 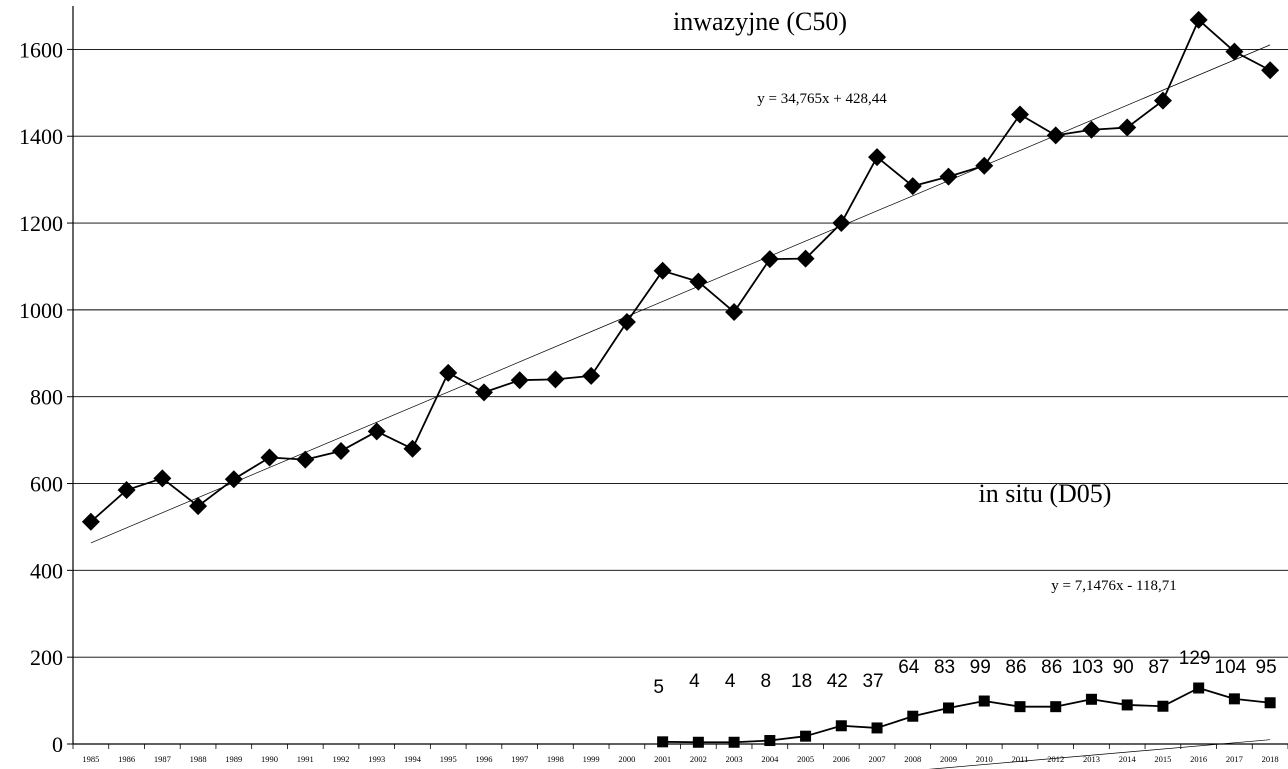 What do you see at coordinates (770, 759) in the screenshot?
I see `x-tick-label: 2004` at bounding box center [770, 759].